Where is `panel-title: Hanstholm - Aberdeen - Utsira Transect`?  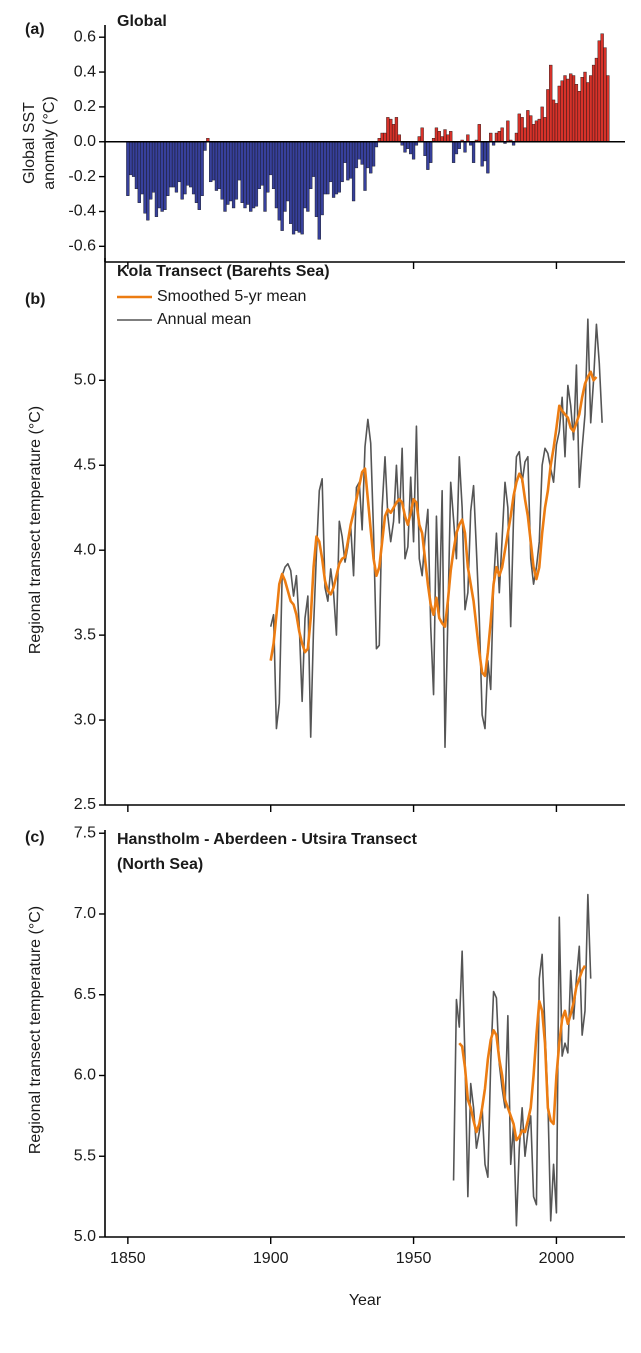
panel-title: Hanstholm - Aberdeen - Utsira Transect is located at coordinates (267, 839).